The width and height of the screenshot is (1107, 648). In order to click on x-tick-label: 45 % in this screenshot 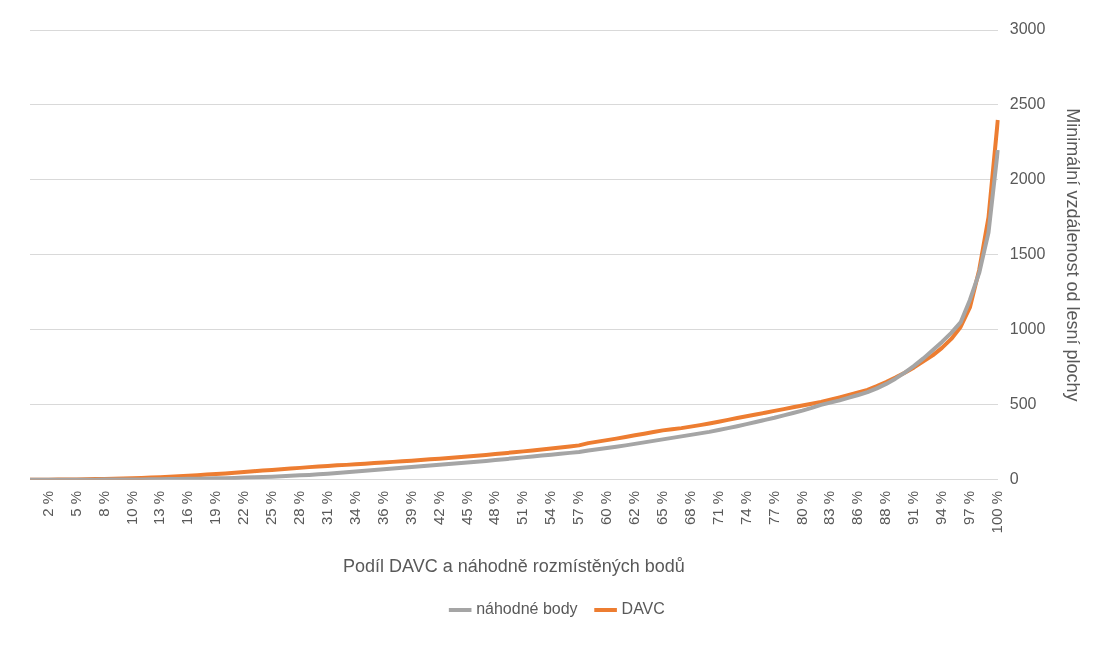, I will do `click(466, 508)`.